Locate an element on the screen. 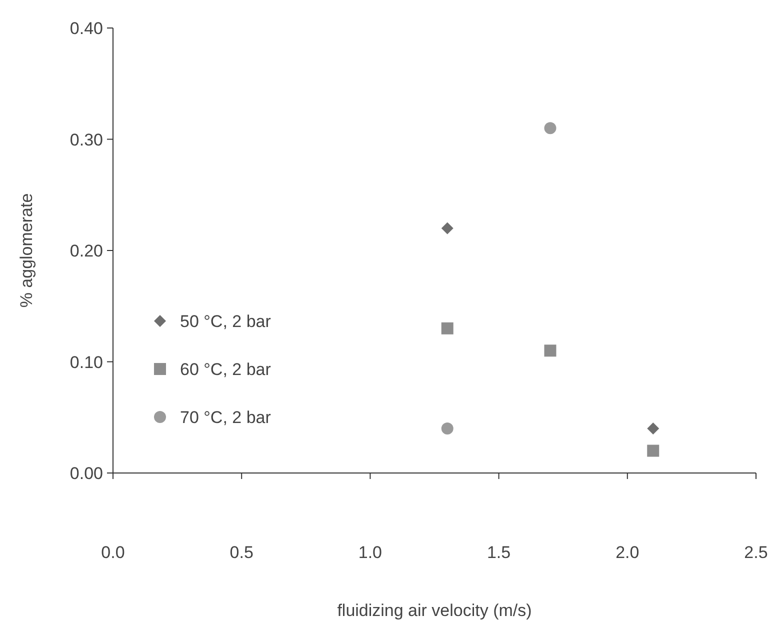  x-tick-label: 2.5 is located at coordinates (756, 552).